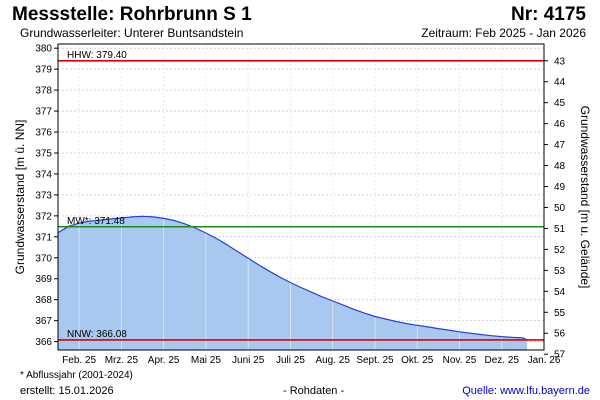  I want to click on x-tick-label: Aug. 25, so click(332, 360).